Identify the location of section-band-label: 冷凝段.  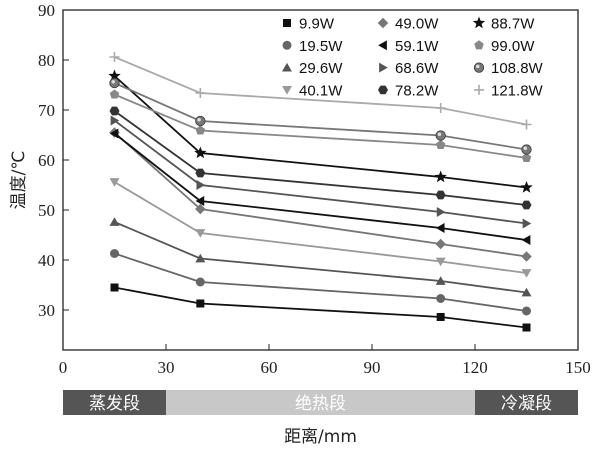
(526, 404).